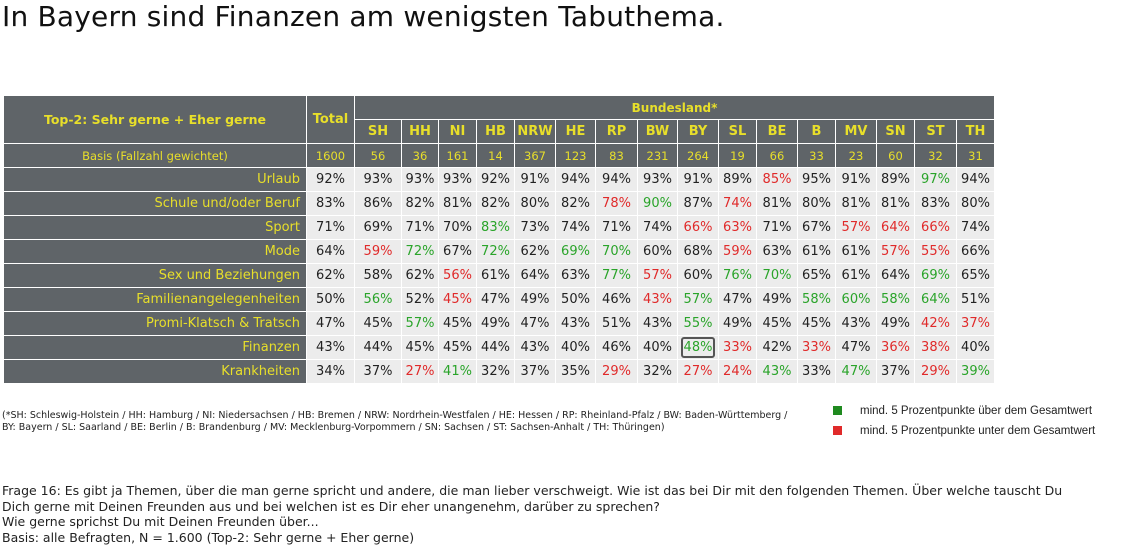 This screenshot has width=1140, height=546. What do you see at coordinates (895, 299) in the screenshot?
I see `value-cell: 58%` at bounding box center [895, 299].